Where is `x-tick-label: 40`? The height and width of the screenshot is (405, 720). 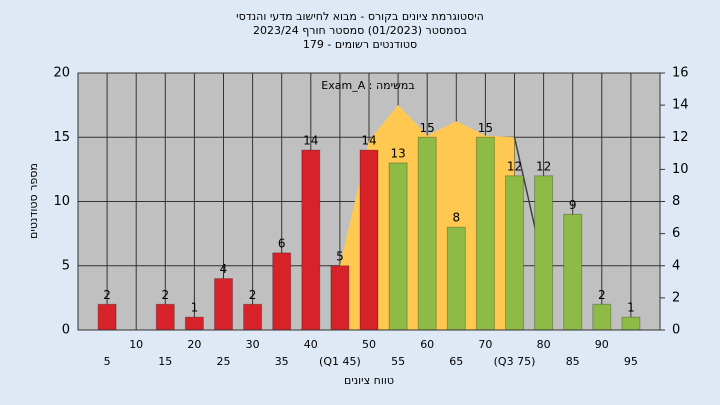 x-tick-label: 40 is located at coordinates (311, 344).